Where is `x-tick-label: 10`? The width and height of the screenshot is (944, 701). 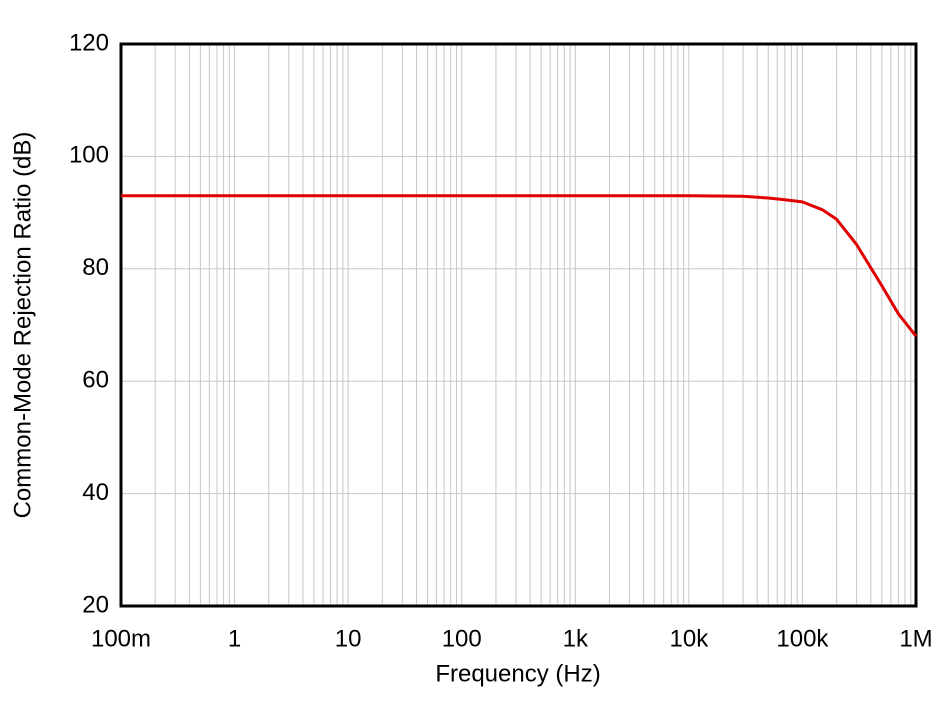 x-tick-label: 10 is located at coordinates (348, 638).